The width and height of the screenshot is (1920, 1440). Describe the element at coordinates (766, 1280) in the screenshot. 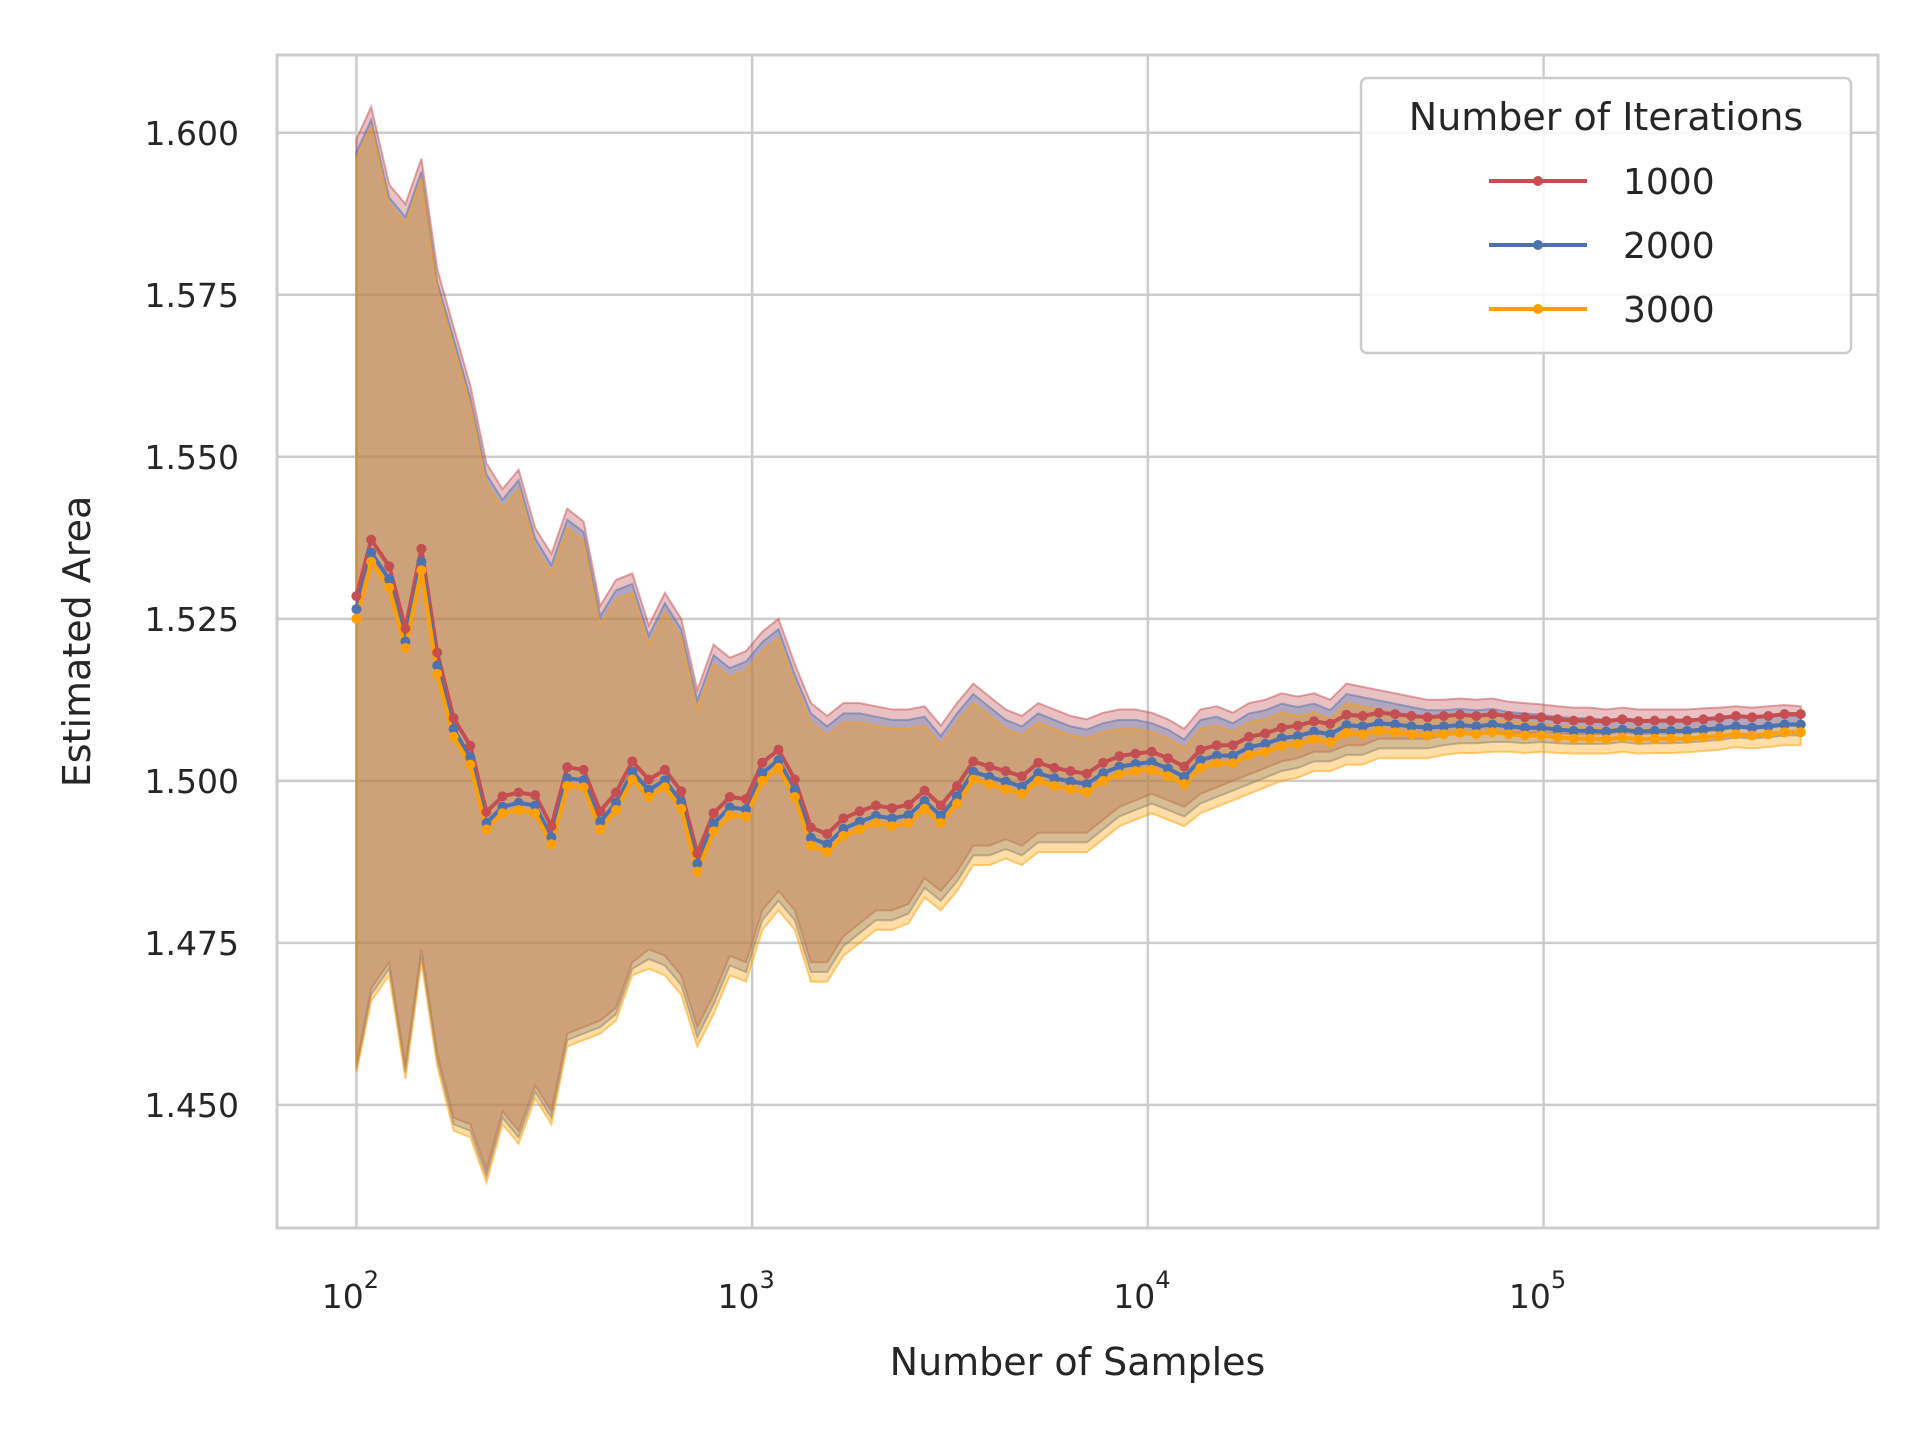

I see `x-tick-exponent: 3` at that location.